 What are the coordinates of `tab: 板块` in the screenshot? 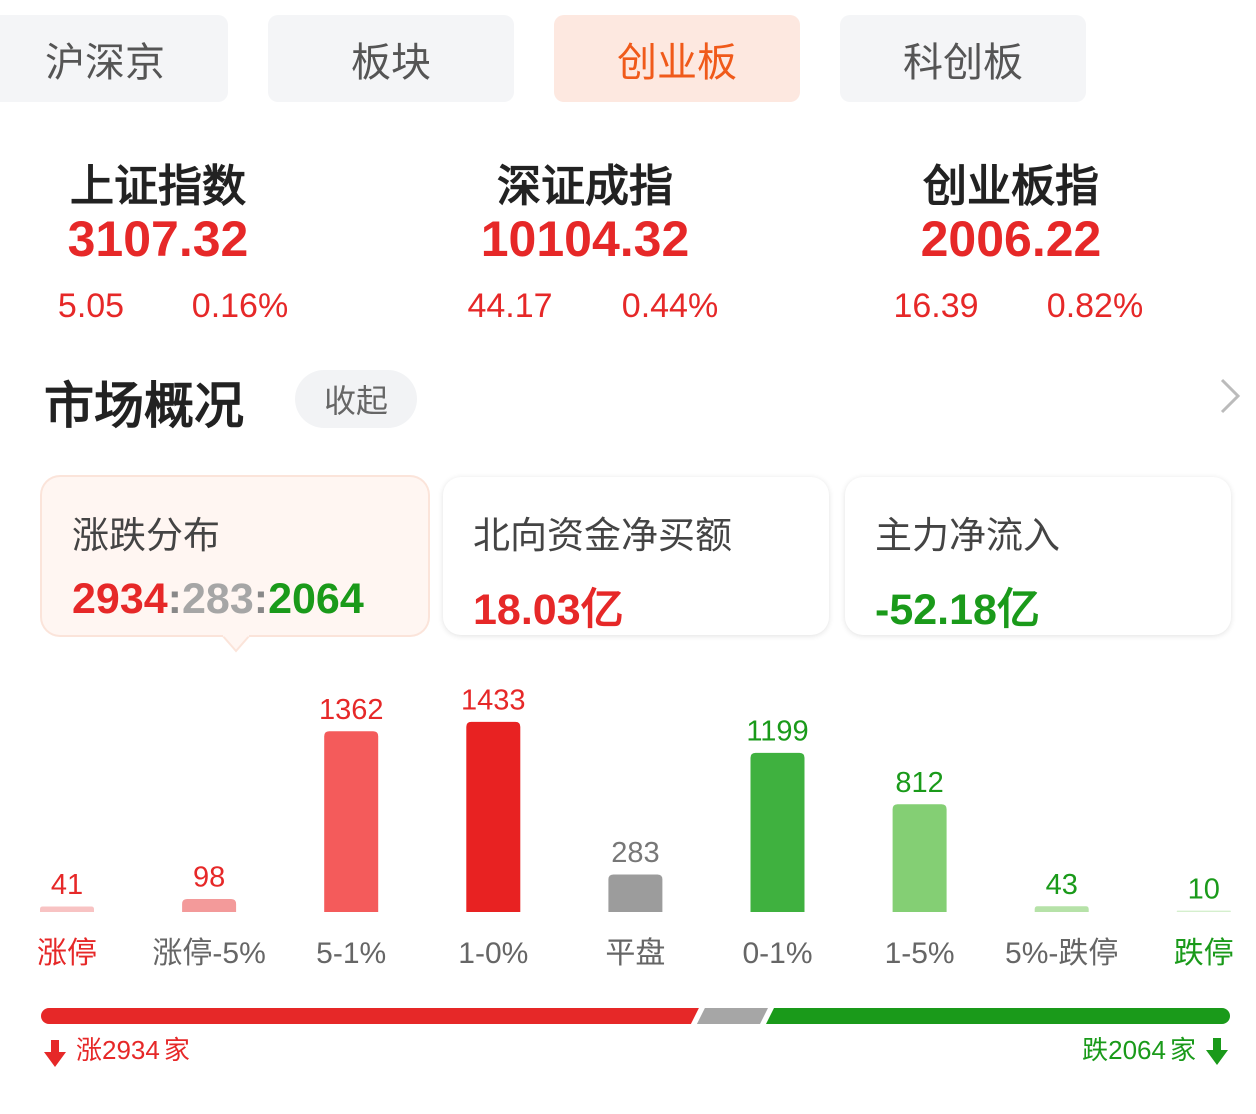 It's located at (391, 58).